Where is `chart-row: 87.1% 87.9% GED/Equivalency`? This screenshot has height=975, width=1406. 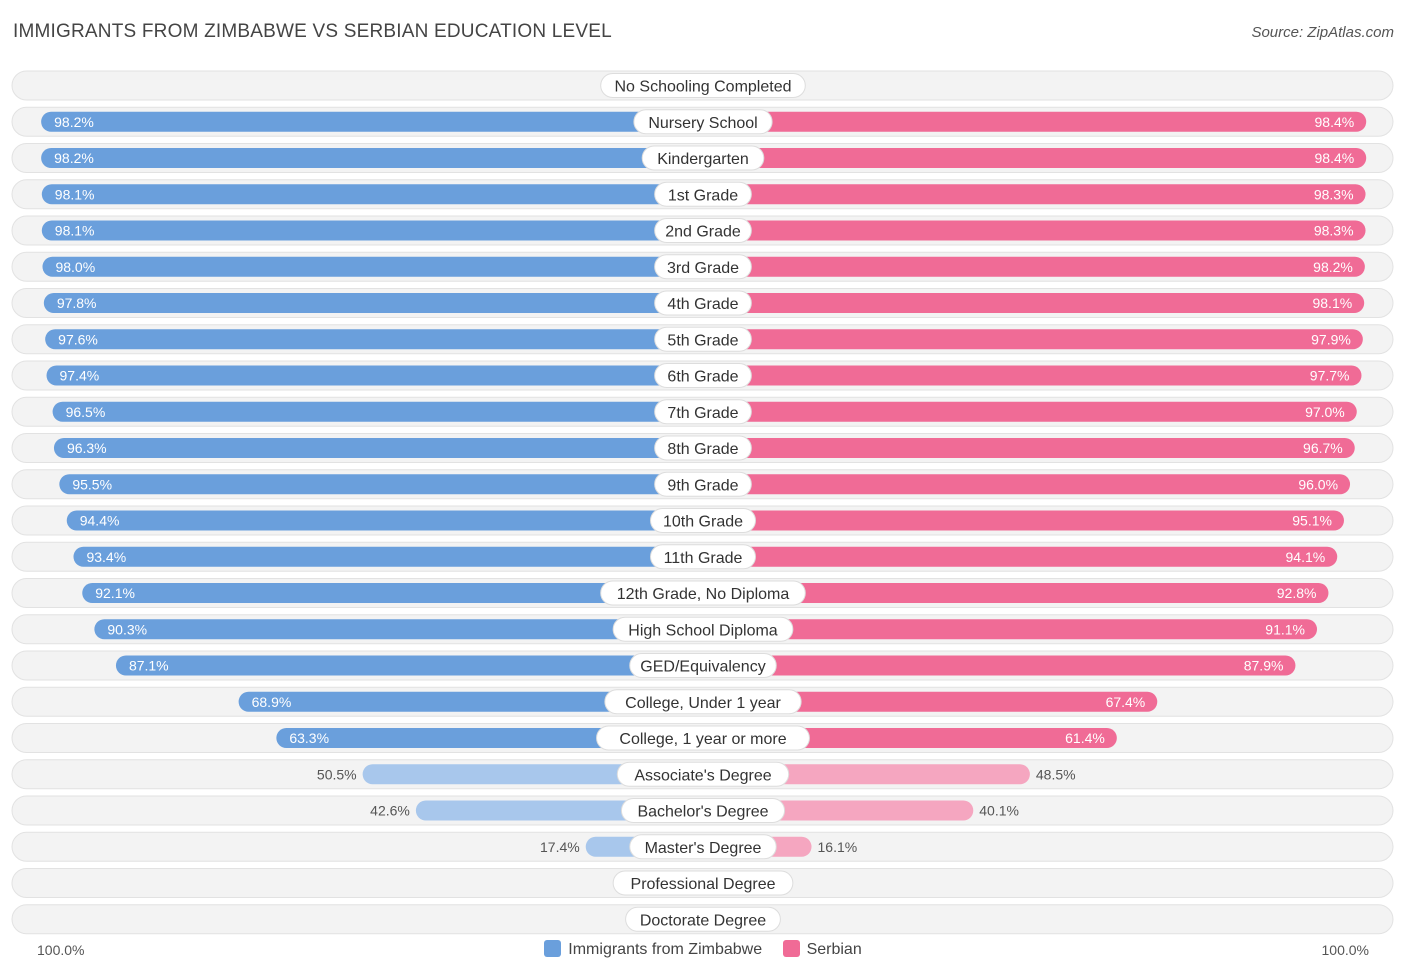
chart-row: 87.1% 87.9% GED/Equivalency is located at coordinates (702, 665).